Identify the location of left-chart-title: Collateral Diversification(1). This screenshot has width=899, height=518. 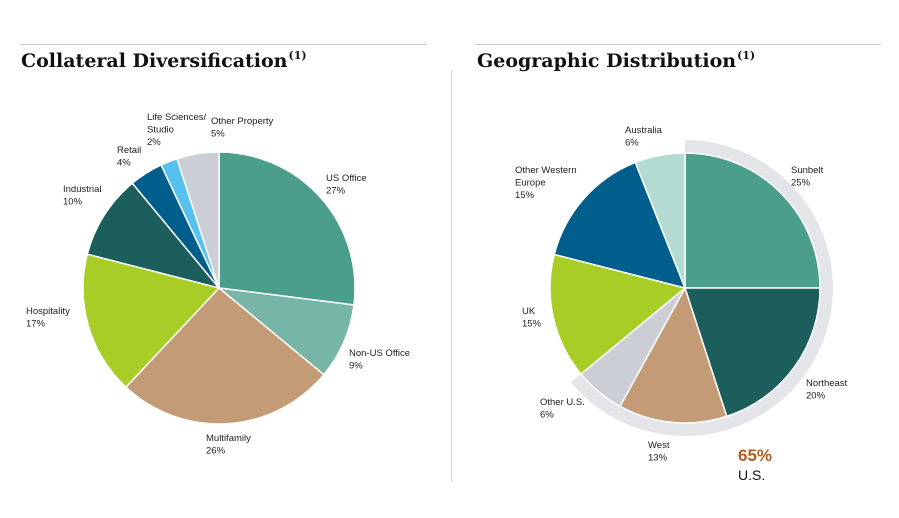
(164, 60).